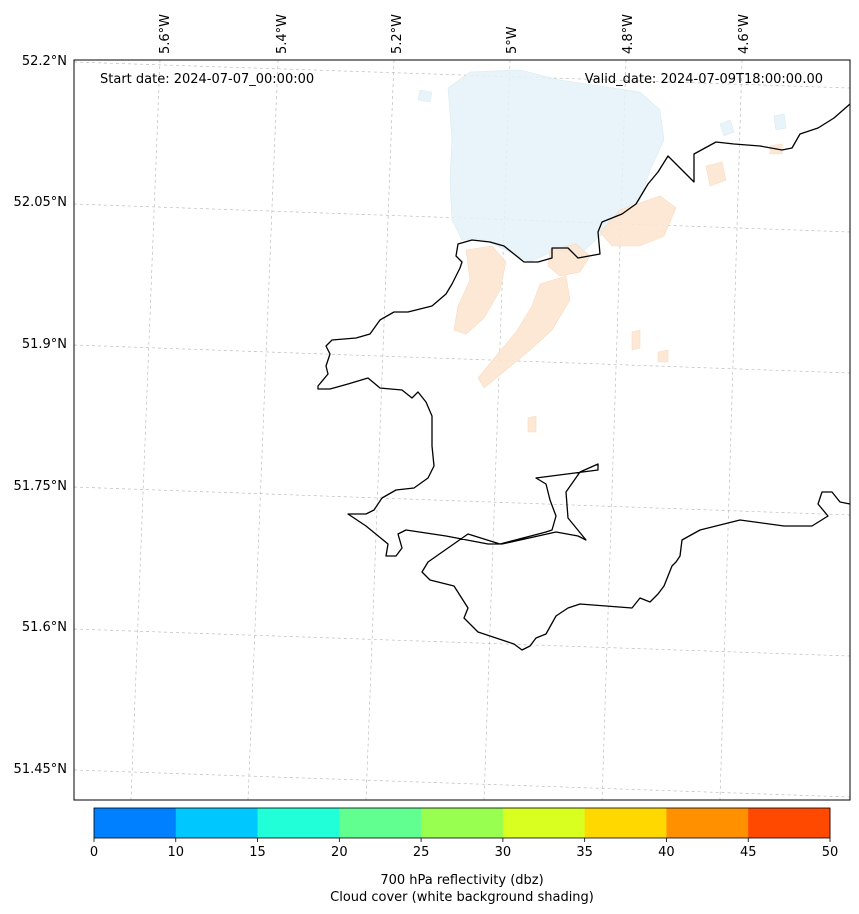 Image resolution: width=859 pixels, height=914 pixels. Describe the element at coordinates (744, 34) in the screenshot. I see `lon-label-4.6: 4.6°W` at that location.